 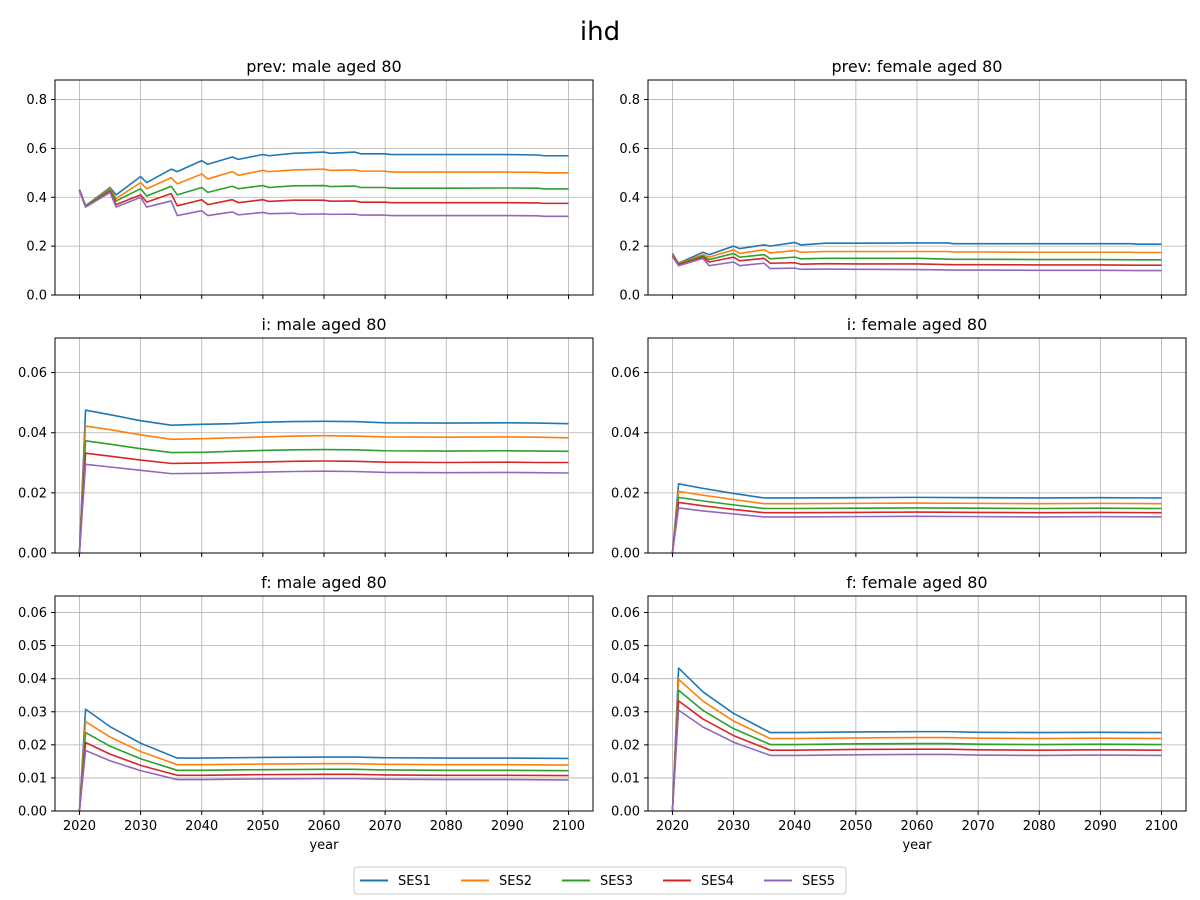 What do you see at coordinates (625, 493) in the screenshot?
I see `panel-3-ytick-label: 0.02` at bounding box center [625, 493].